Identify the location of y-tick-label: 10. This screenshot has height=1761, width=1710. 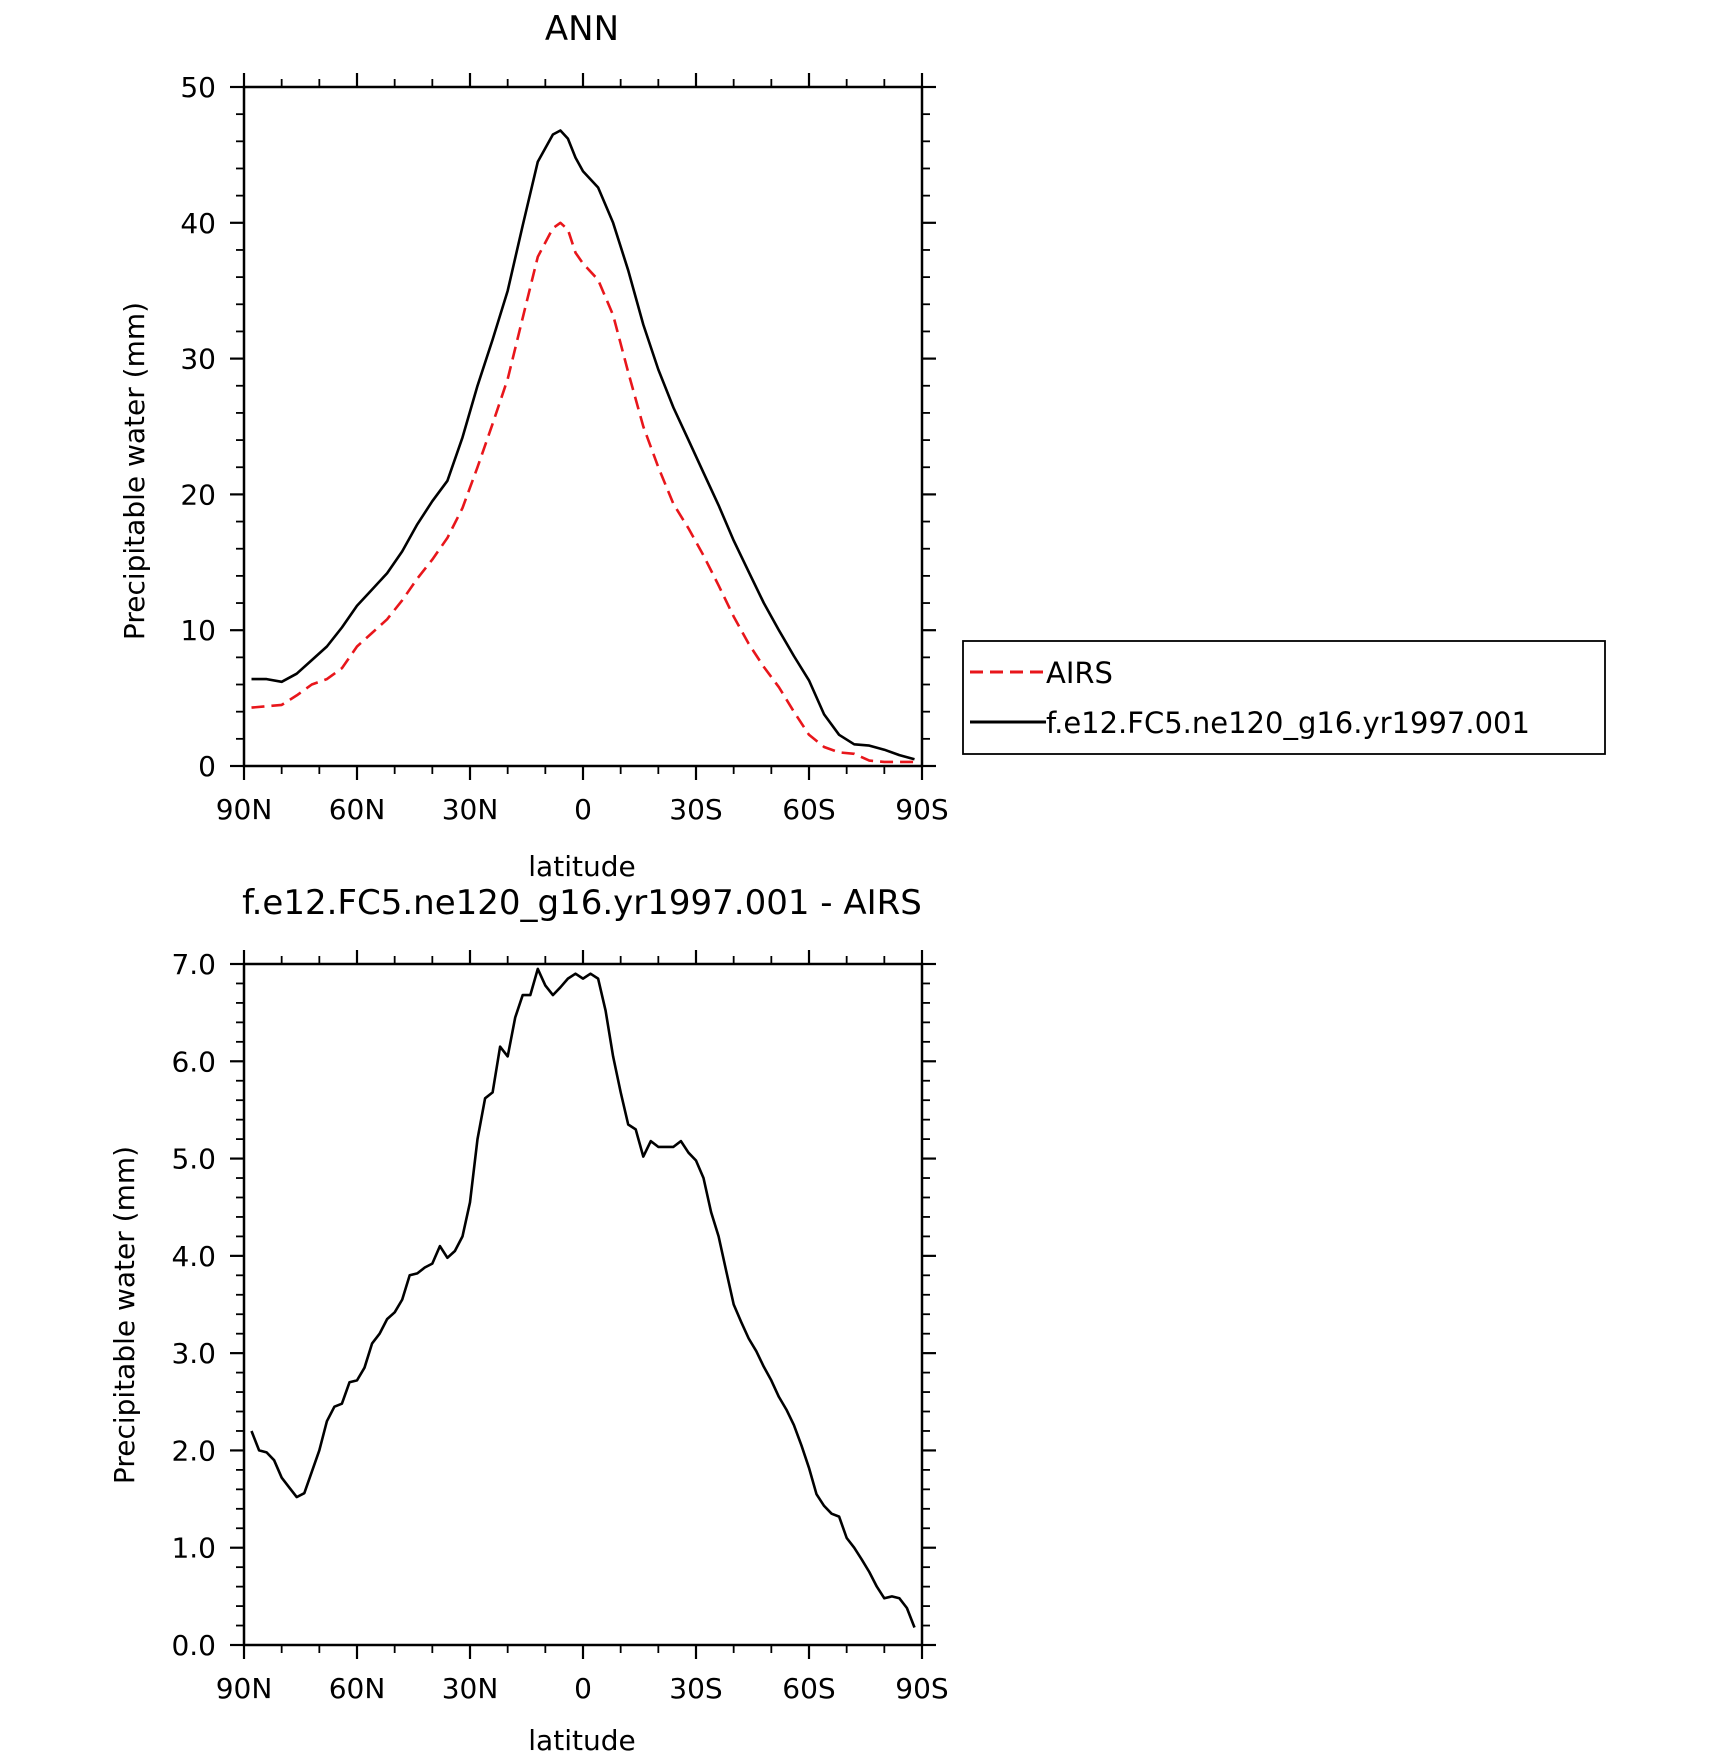
(198, 630).